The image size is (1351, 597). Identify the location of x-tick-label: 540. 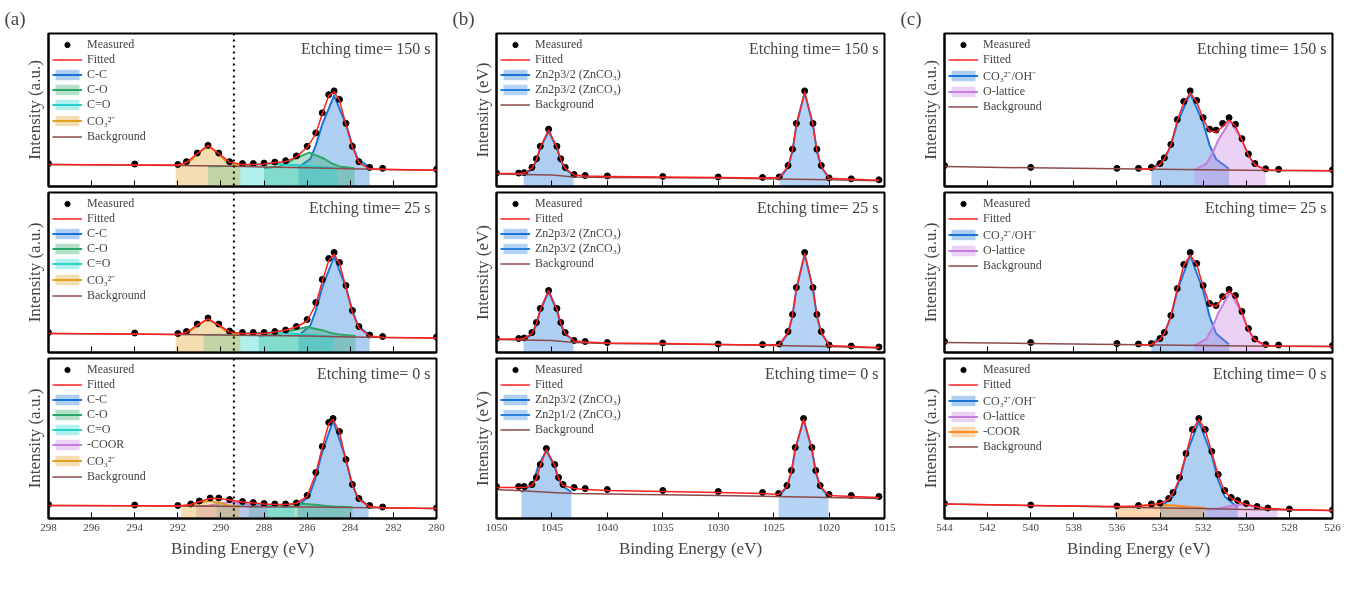
(1031, 526).